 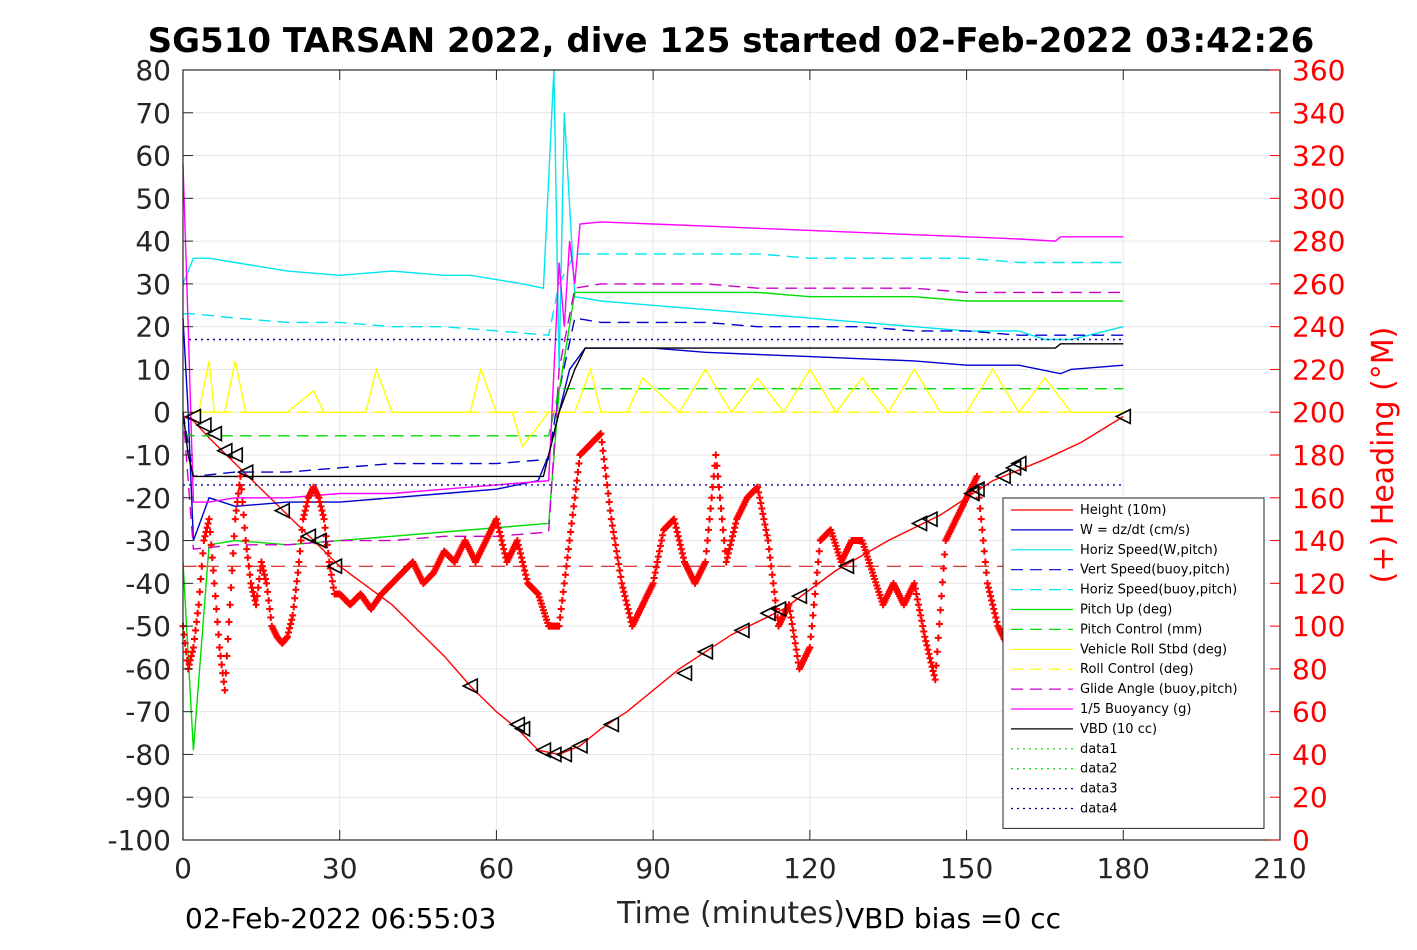 I want to click on y2-tick-label: 60, so click(x=1310, y=712).